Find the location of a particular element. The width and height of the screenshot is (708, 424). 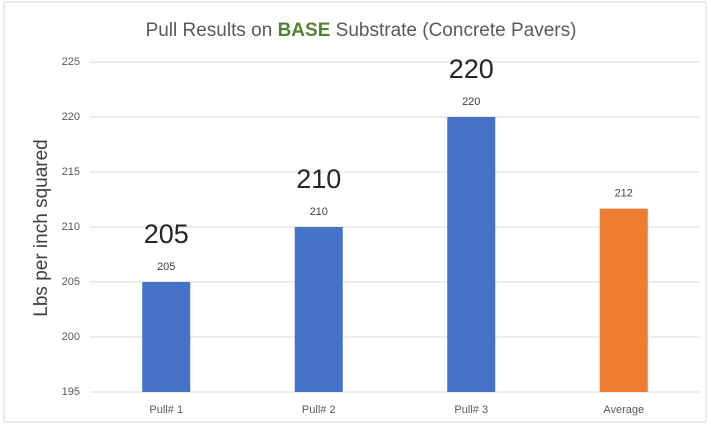

x-tick-label: Pull# 2 is located at coordinates (319, 410).